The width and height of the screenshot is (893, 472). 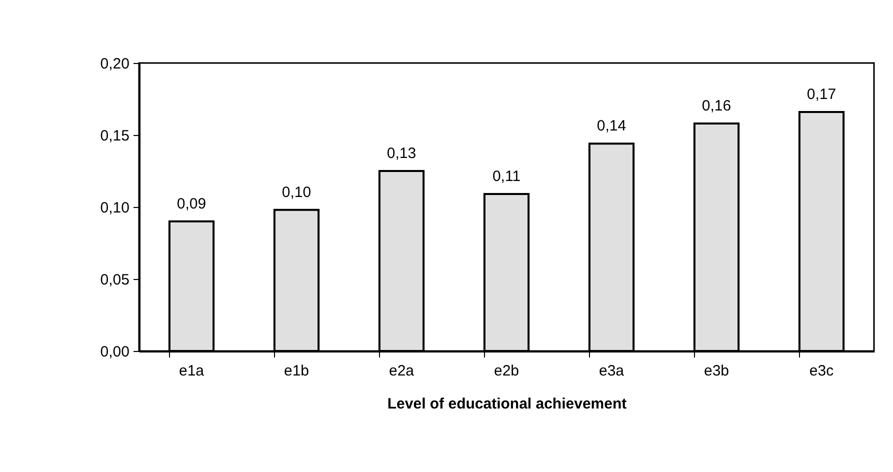 I want to click on x-tick-label: e3b, so click(x=717, y=371).